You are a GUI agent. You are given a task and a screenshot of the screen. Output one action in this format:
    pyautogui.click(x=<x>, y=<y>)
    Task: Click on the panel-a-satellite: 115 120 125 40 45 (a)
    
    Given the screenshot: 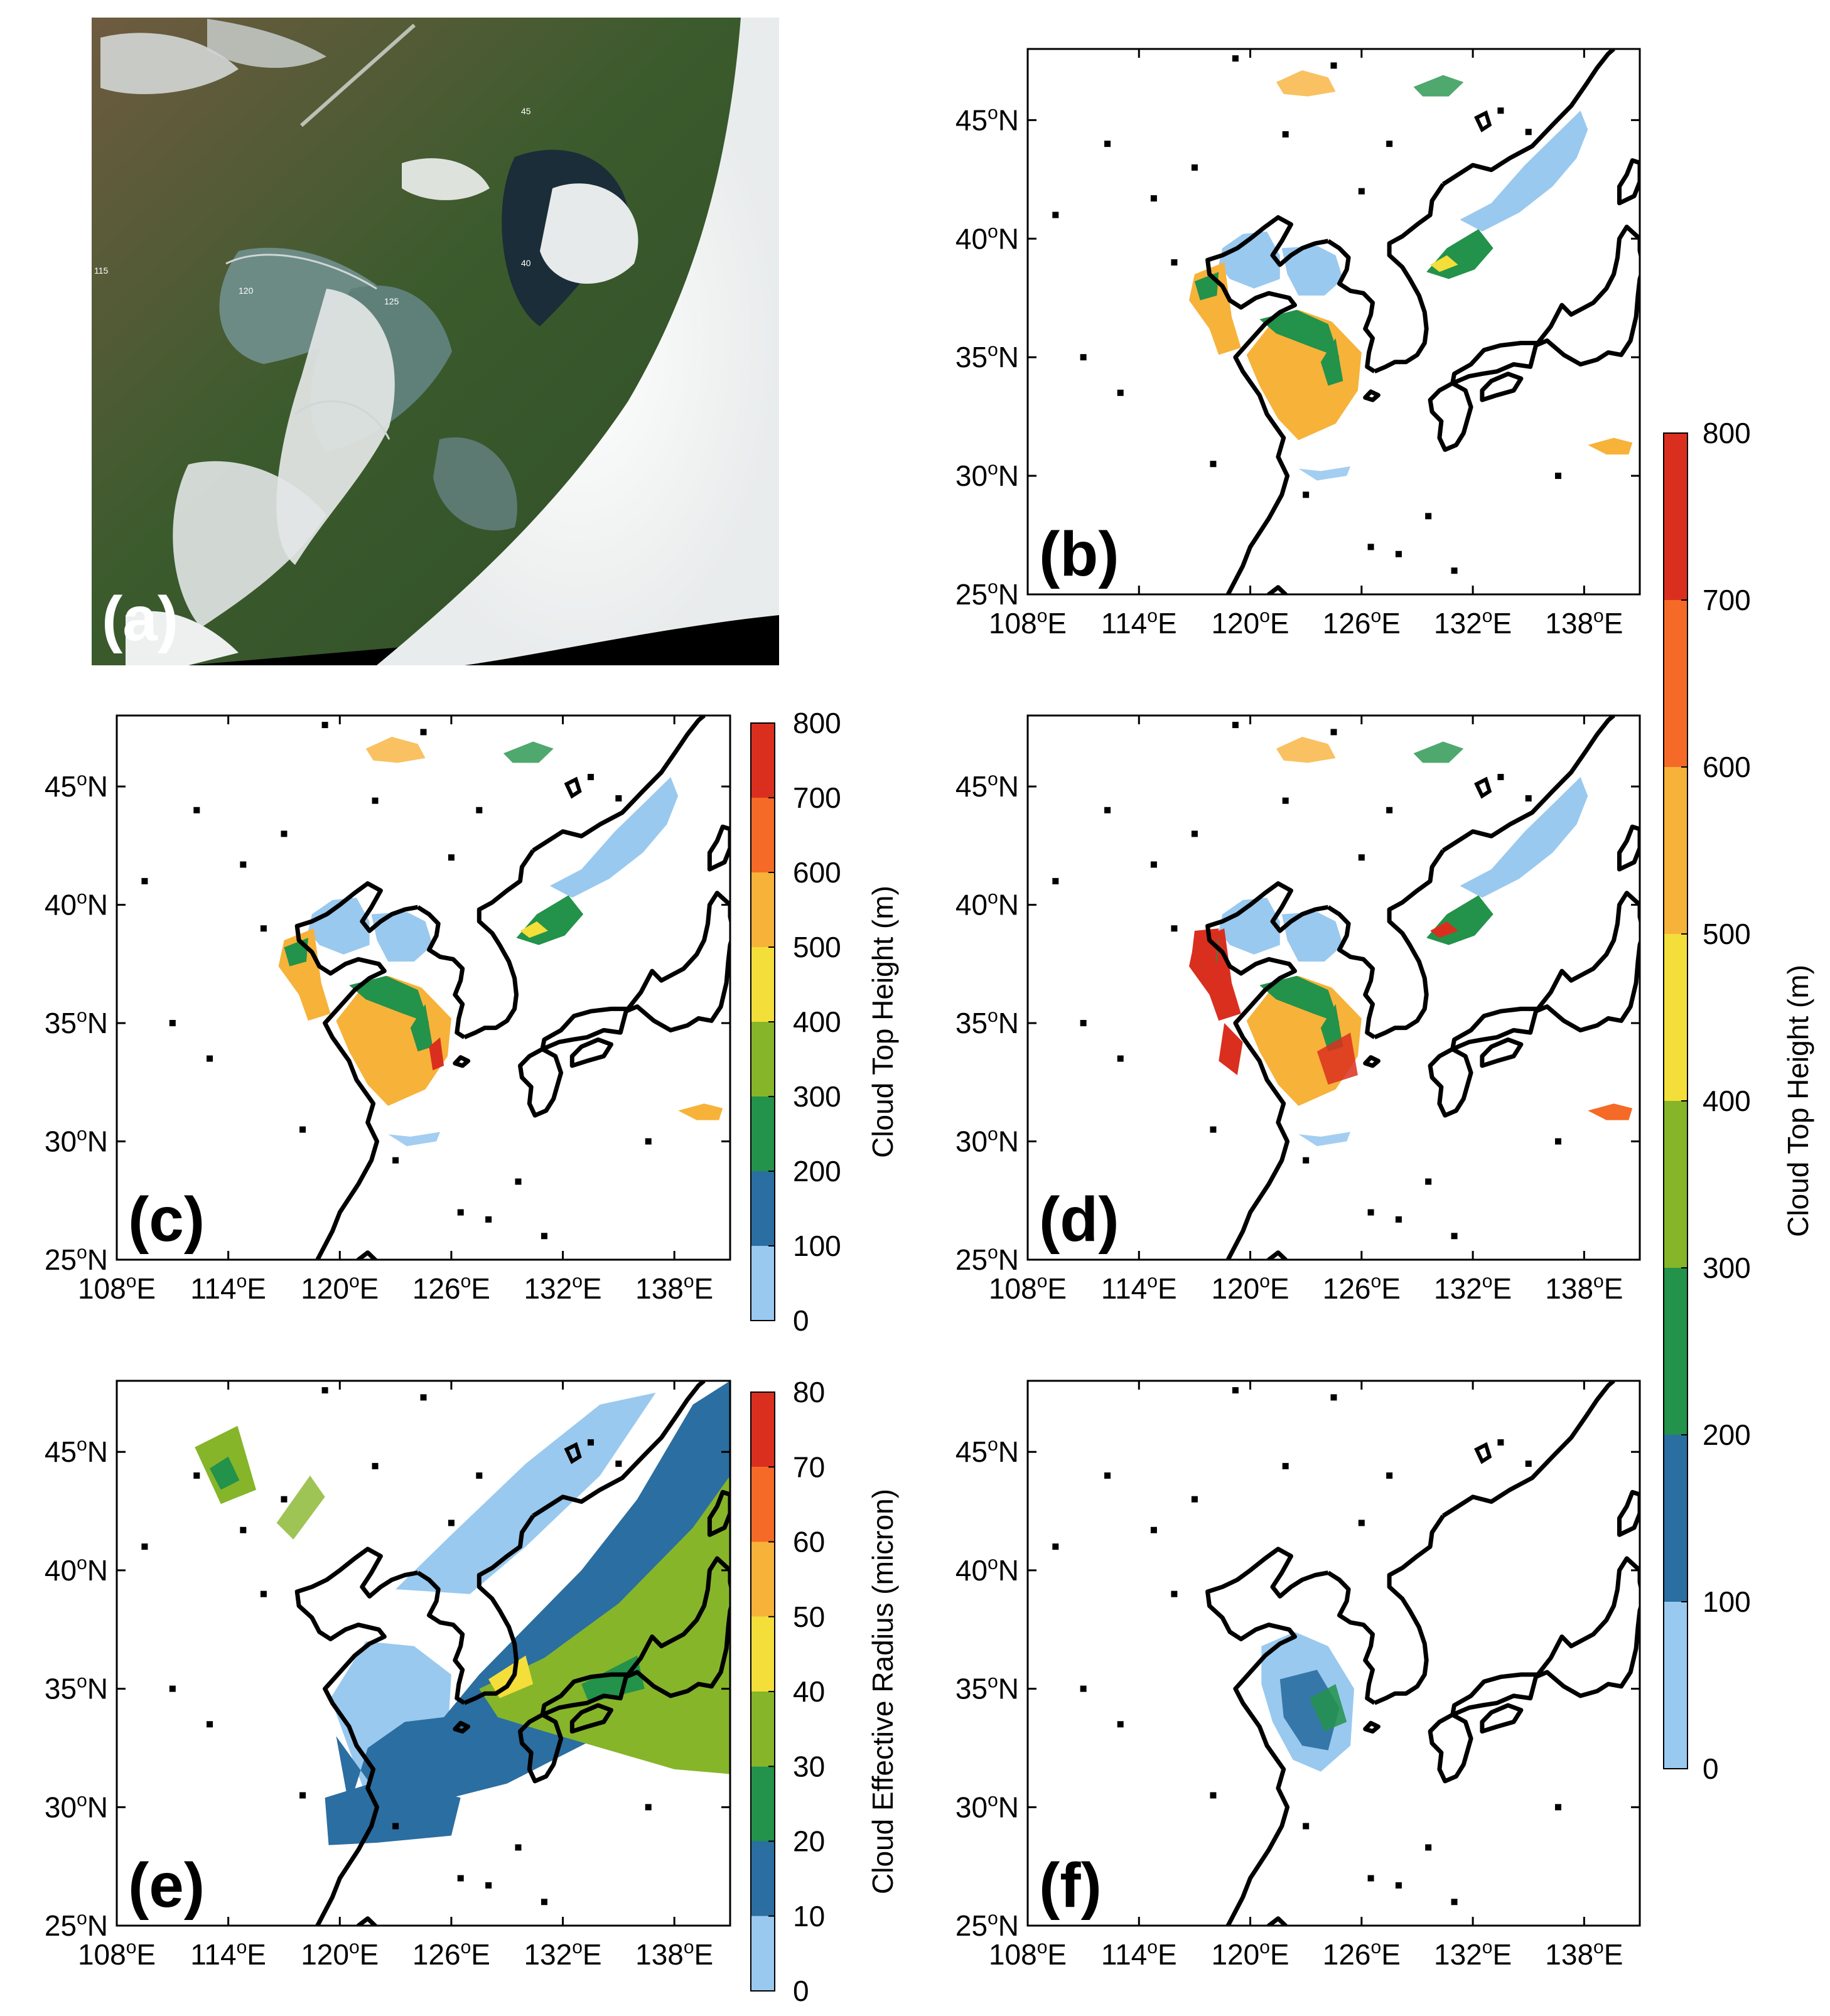 What is the action you would take?
    pyautogui.click(x=435, y=341)
    